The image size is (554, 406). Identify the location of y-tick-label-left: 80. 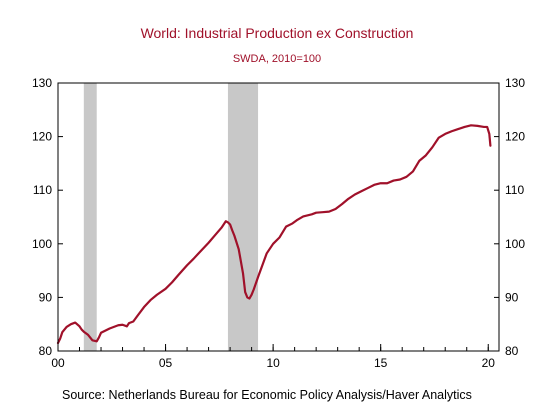
(46, 351).